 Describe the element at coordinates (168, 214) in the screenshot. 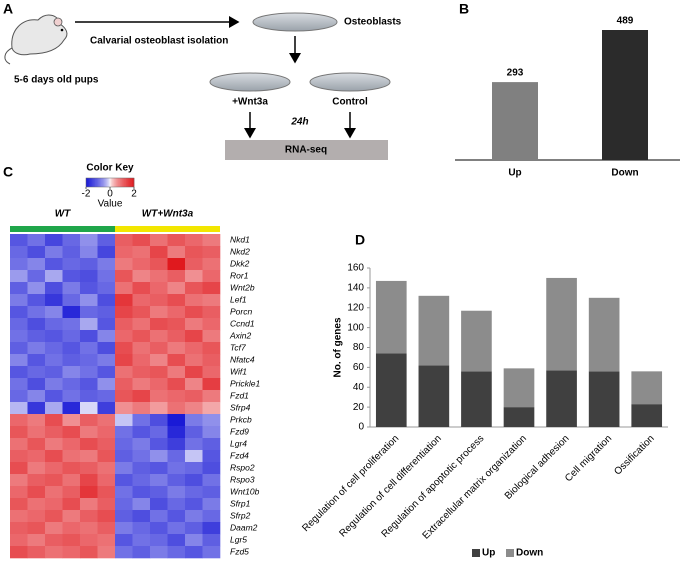

I see `group-label: WT+Wnt3a` at that location.